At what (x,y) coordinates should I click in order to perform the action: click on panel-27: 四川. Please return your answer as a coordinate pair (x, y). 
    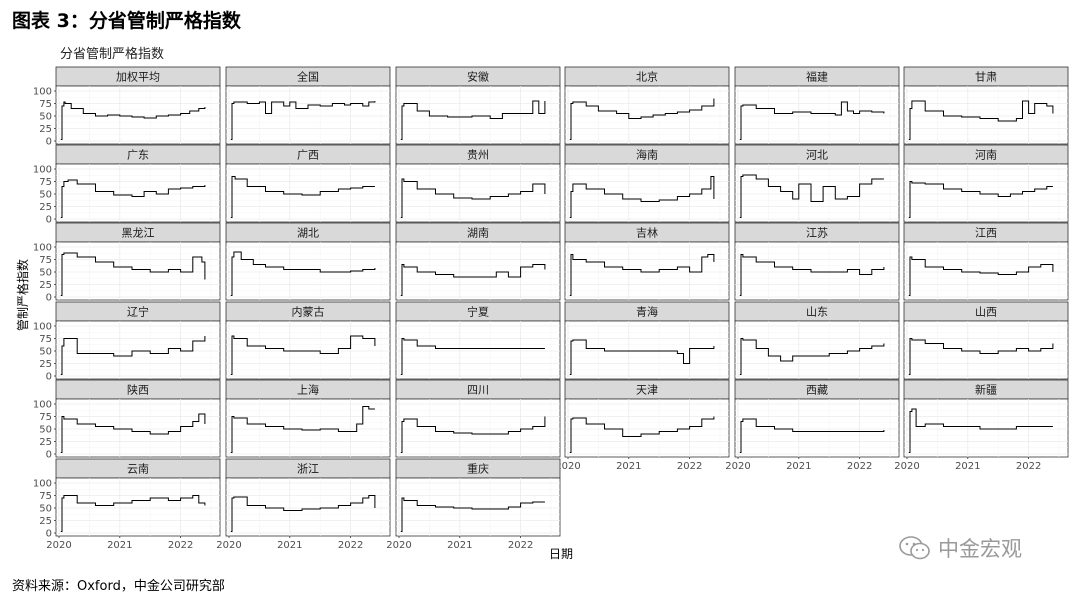
    Looking at the image, I should click on (478, 418).